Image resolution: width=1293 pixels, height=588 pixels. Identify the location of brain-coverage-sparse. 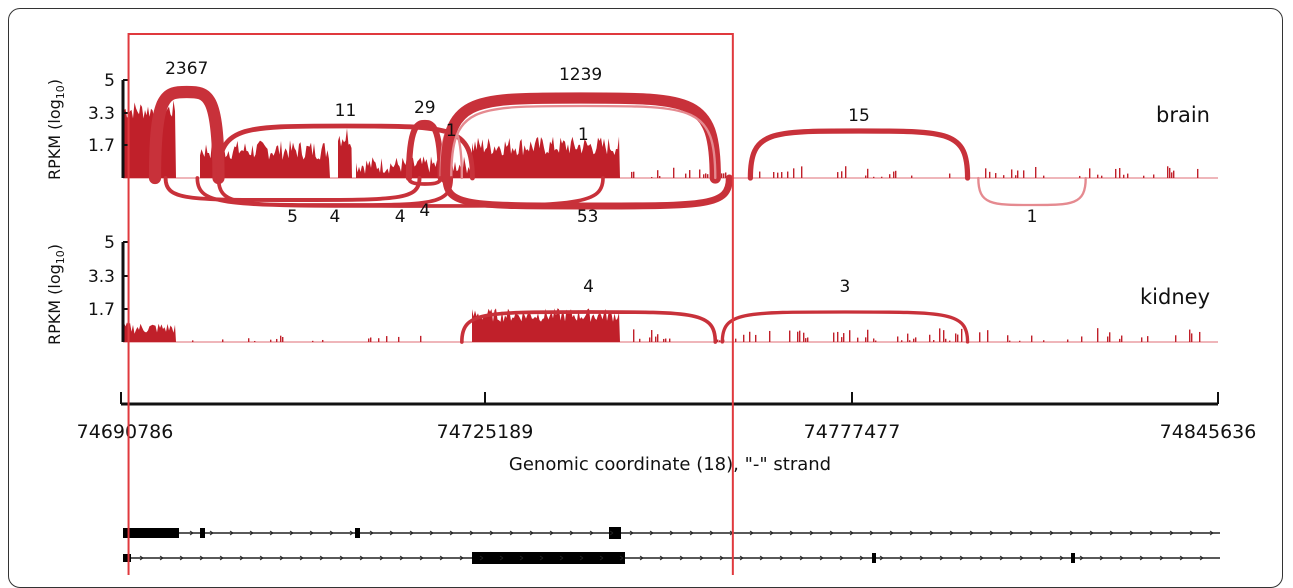
(915, 172).